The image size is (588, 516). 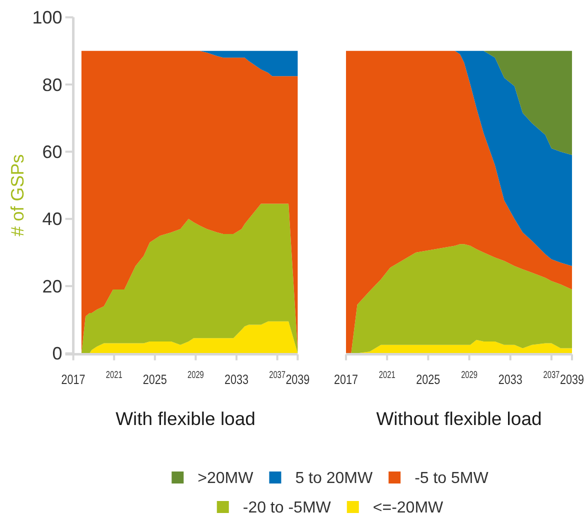 I want to click on y-tick-label: 0, so click(x=57, y=354).